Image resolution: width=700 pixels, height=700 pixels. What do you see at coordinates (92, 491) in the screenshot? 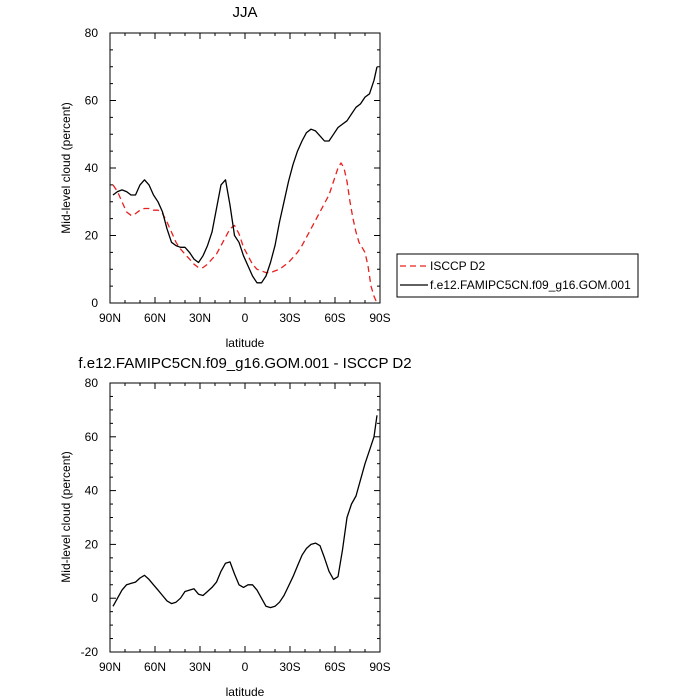
I see `bottom-y-tick-label: 40` at bounding box center [92, 491].